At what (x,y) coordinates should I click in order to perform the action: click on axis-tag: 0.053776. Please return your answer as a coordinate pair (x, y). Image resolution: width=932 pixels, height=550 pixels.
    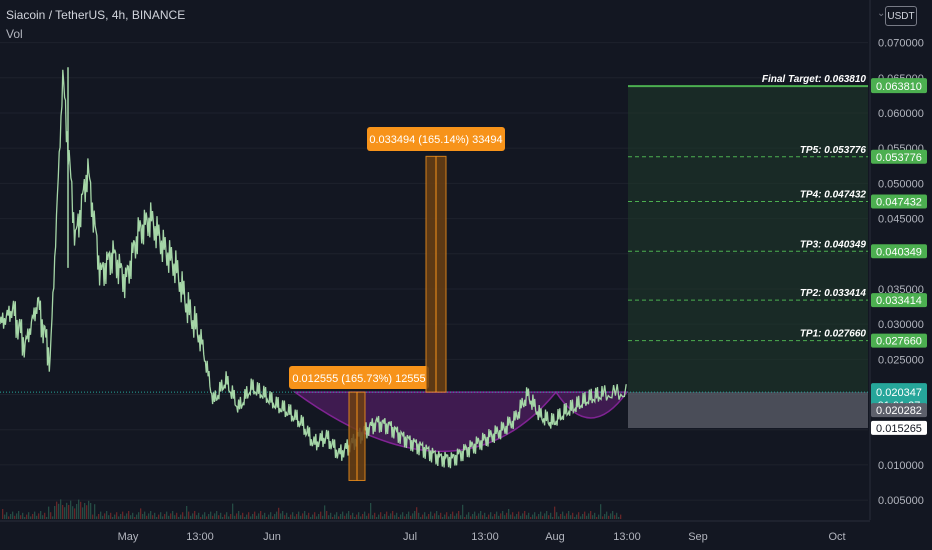
    Looking at the image, I should click on (899, 158).